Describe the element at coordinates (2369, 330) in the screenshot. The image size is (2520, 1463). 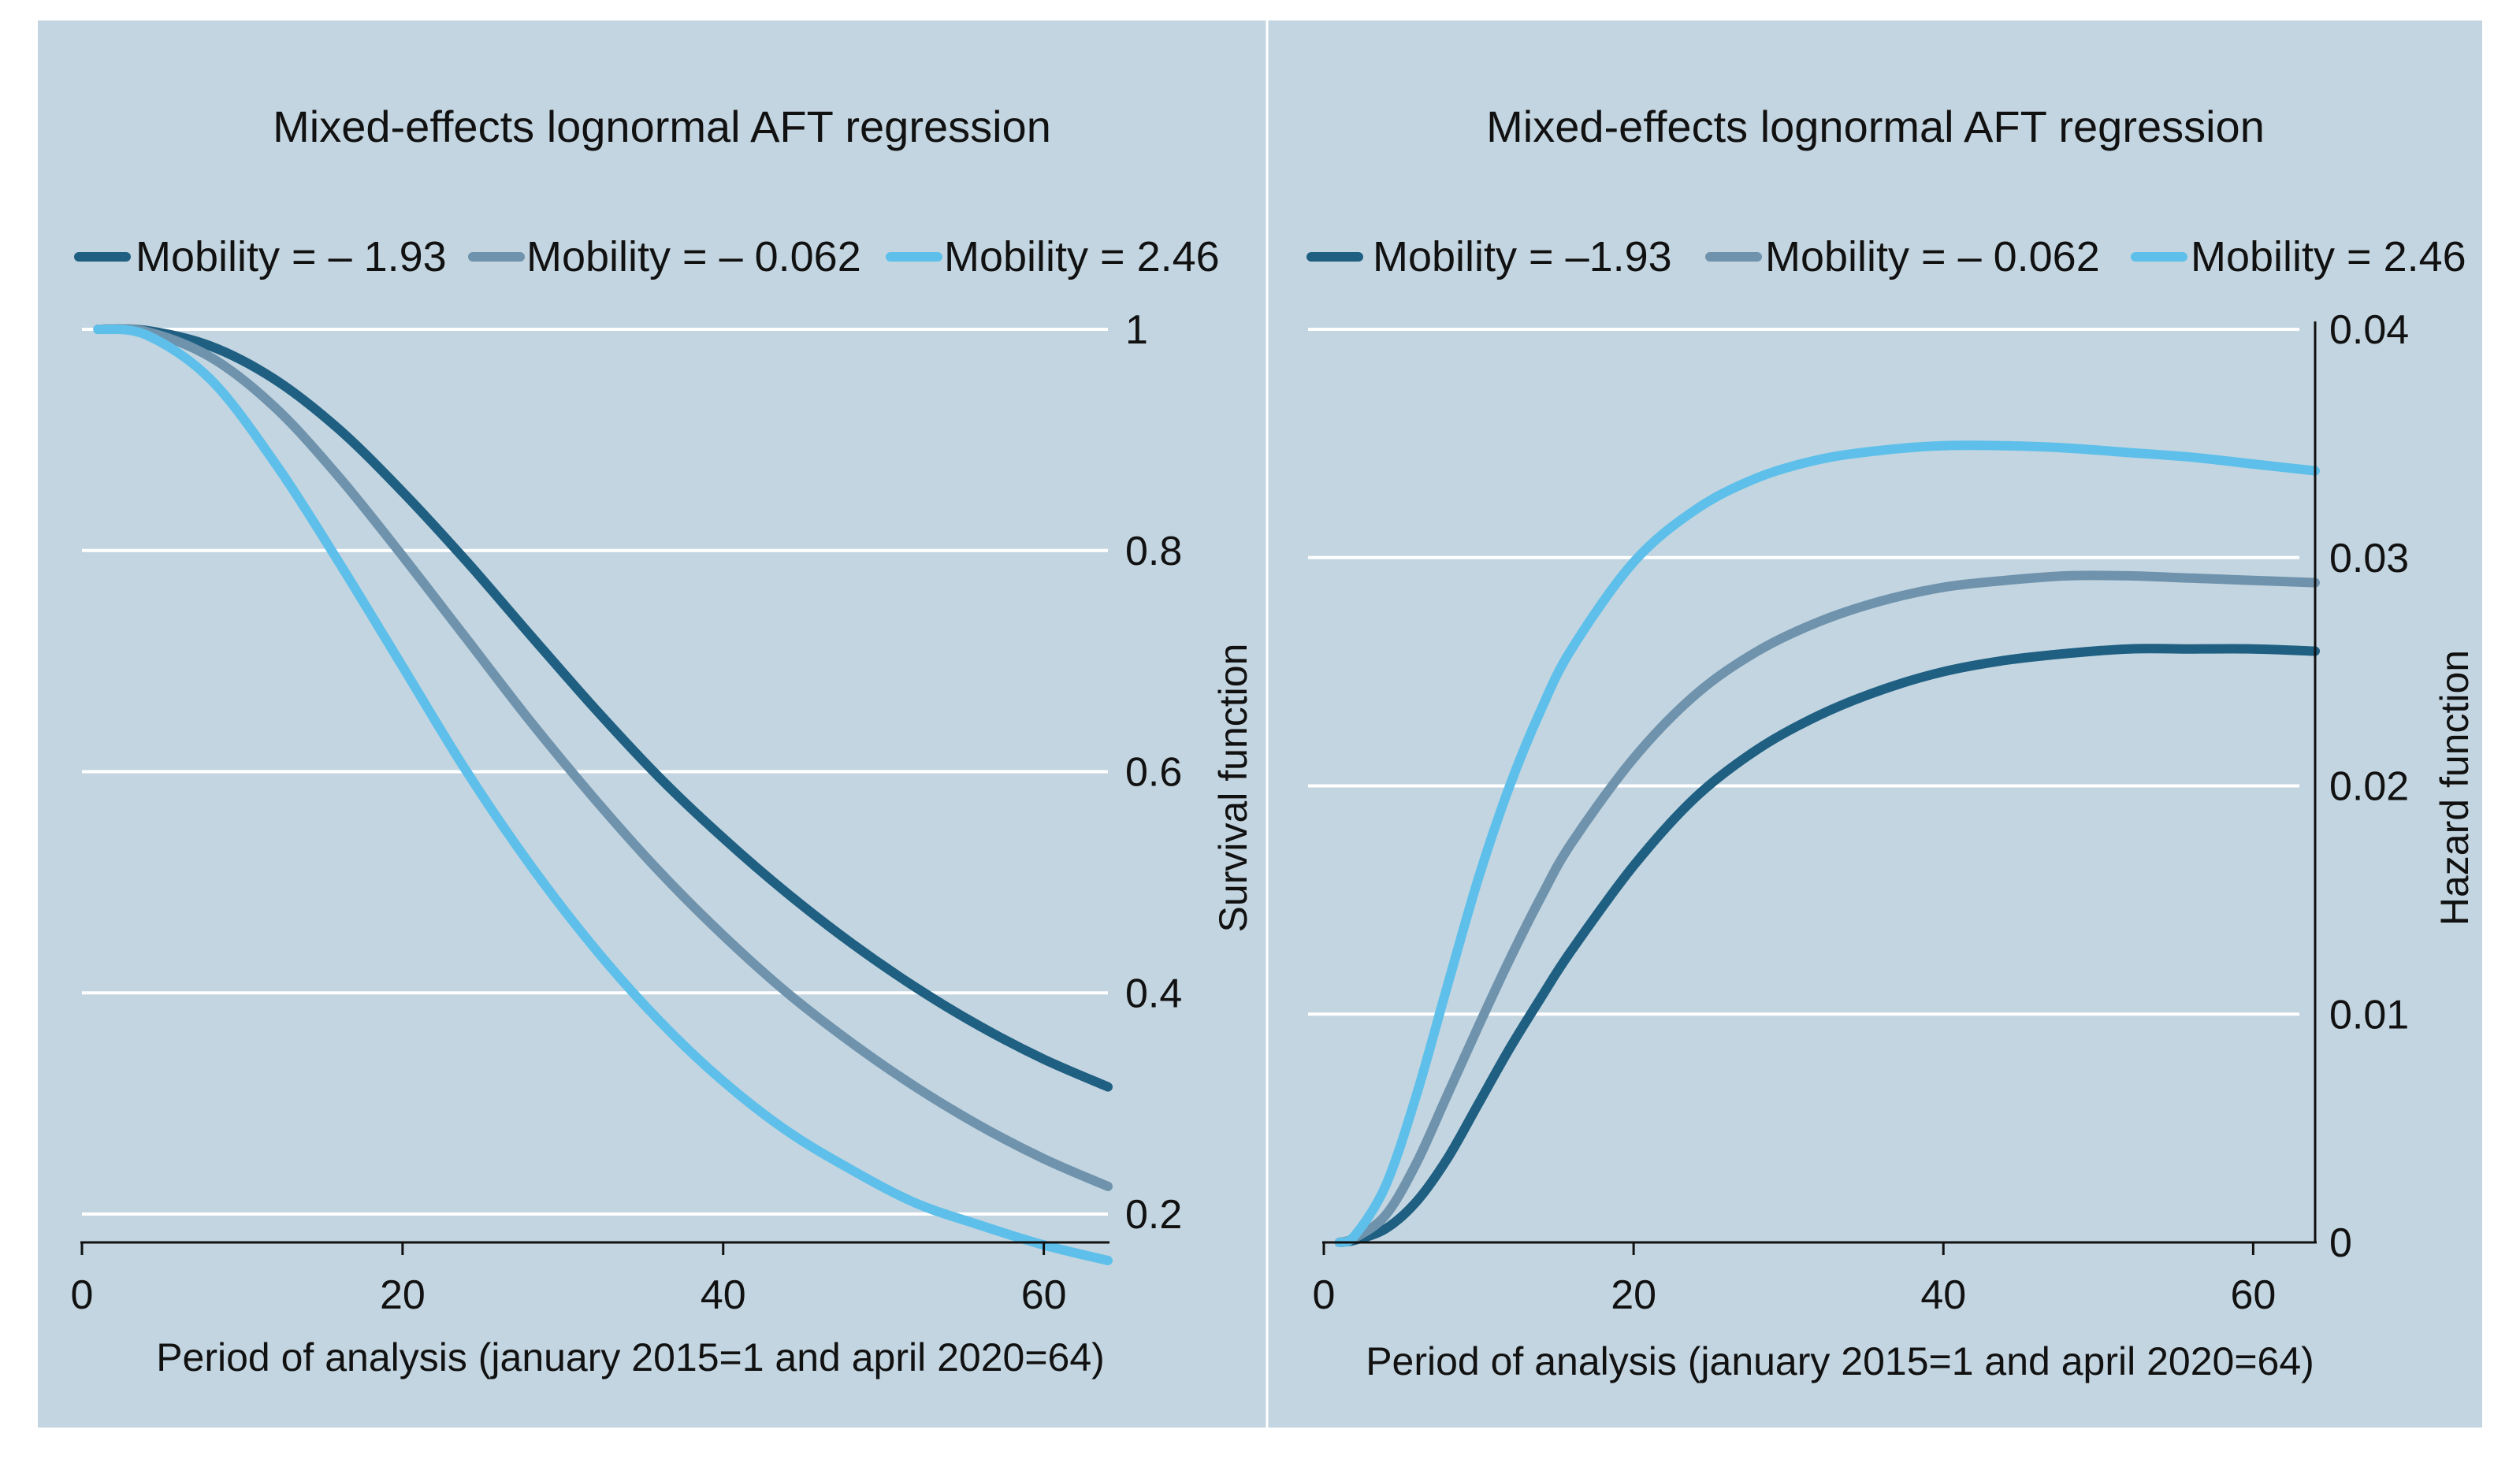
I see `y-tick-label: 0.04` at that location.